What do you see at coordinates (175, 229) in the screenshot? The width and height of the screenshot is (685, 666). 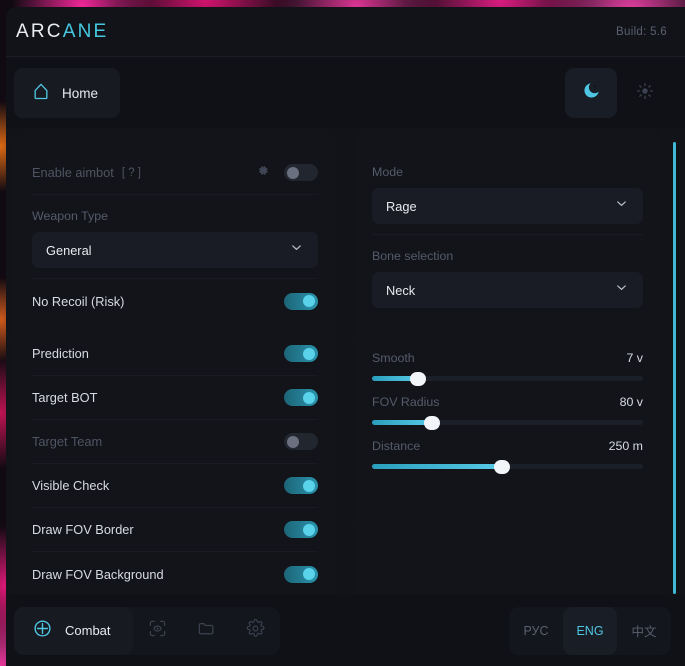 I see `left-panel-inner: Enable aimbot [ ? ]` at bounding box center [175, 229].